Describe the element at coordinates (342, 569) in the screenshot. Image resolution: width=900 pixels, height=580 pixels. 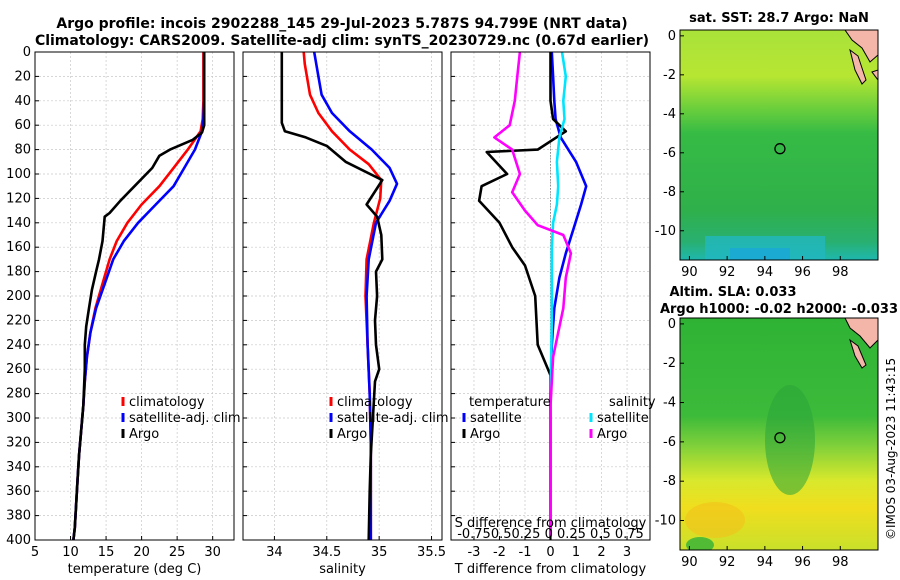
I see `salinity-xlabel: salinity` at that location.